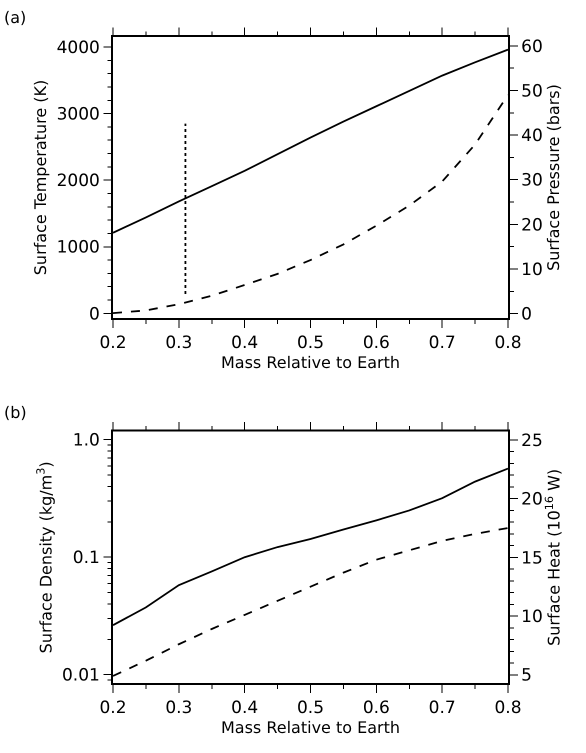 Image resolution: width=586 pixels, height=753 pixels. Describe the element at coordinates (40, 178) in the screenshot. I see `y-axis-title: Surface Temperature (K)` at that location.